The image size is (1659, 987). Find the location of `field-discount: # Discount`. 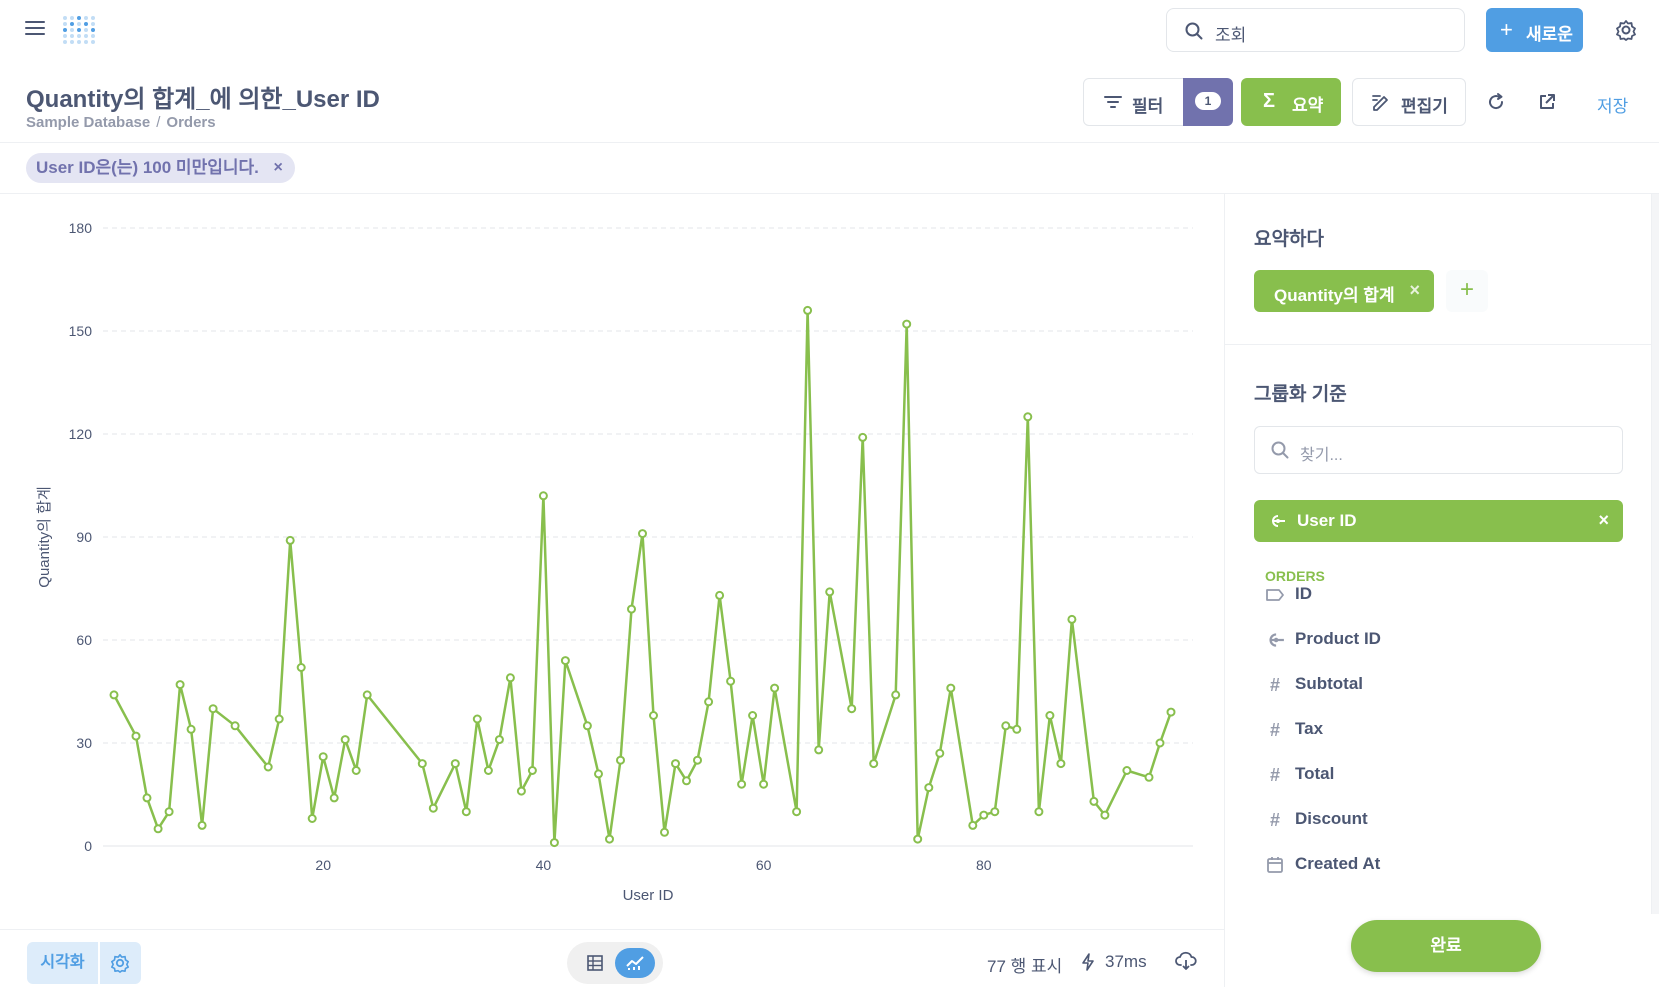

field-discount: # Discount is located at coordinates (1445, 821).